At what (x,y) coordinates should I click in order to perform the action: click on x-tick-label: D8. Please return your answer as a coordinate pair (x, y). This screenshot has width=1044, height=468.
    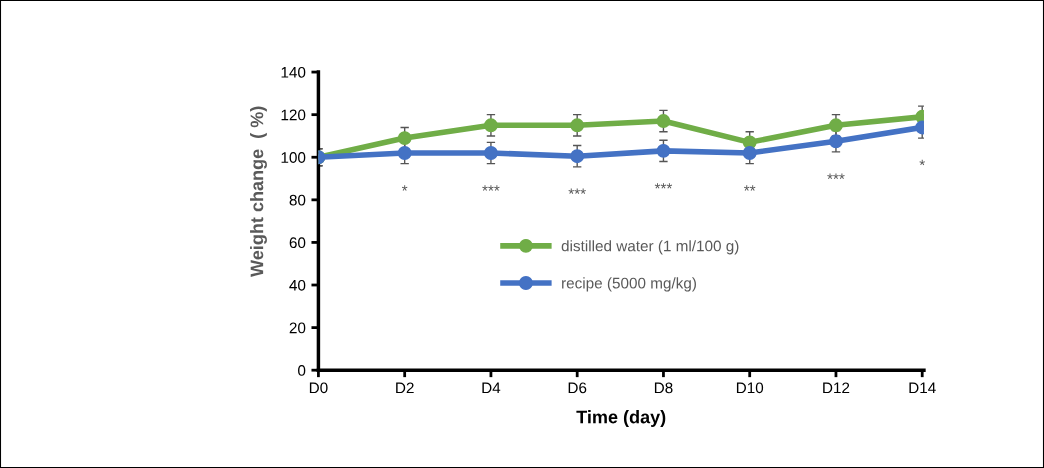
    Looking at the image, I should click on (663, 388).